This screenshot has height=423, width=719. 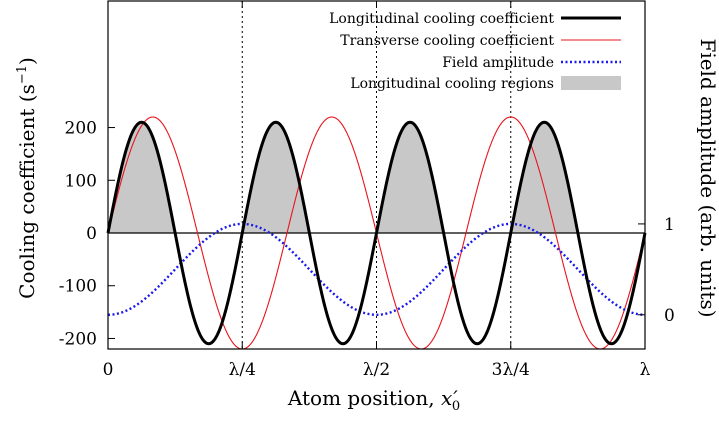 What do you see at coordinates (511, 370) in the screenshot?
I see `x-tick-label: 3λ/4` at bounding box center [511, 370].